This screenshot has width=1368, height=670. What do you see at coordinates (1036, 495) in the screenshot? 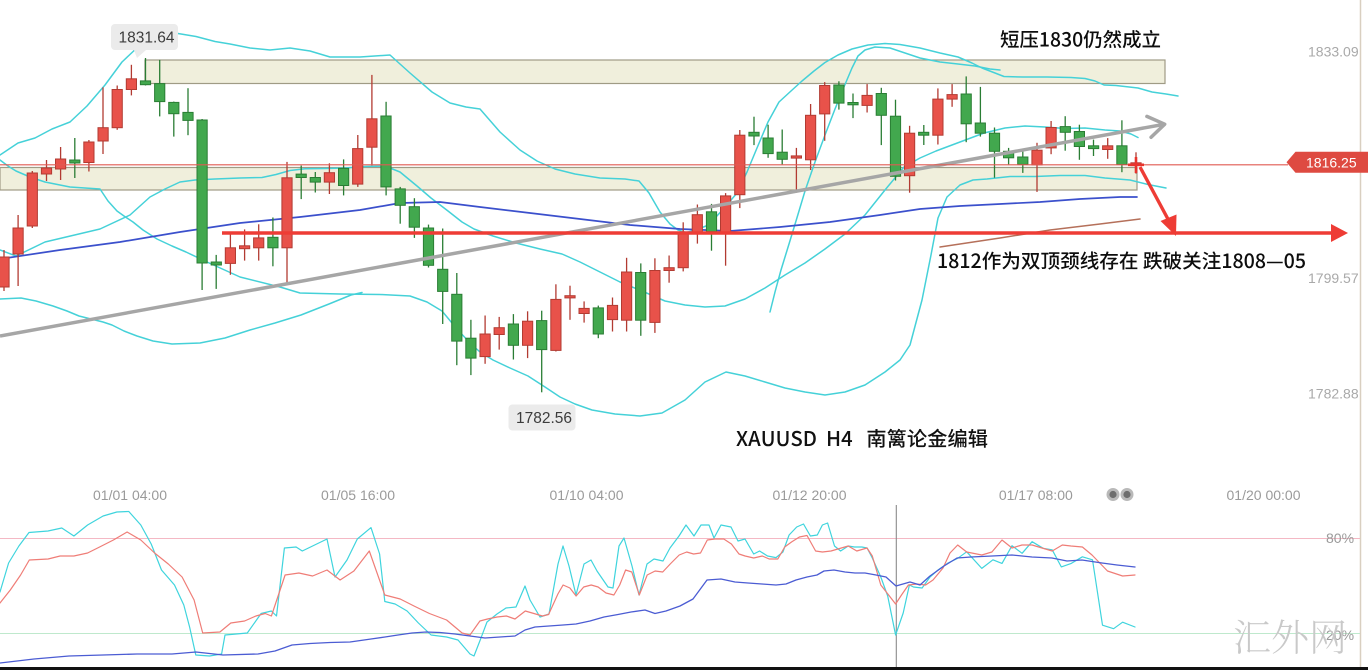
I see `svg-text: 01/17 08:00` at bounding box center [1036, 495].